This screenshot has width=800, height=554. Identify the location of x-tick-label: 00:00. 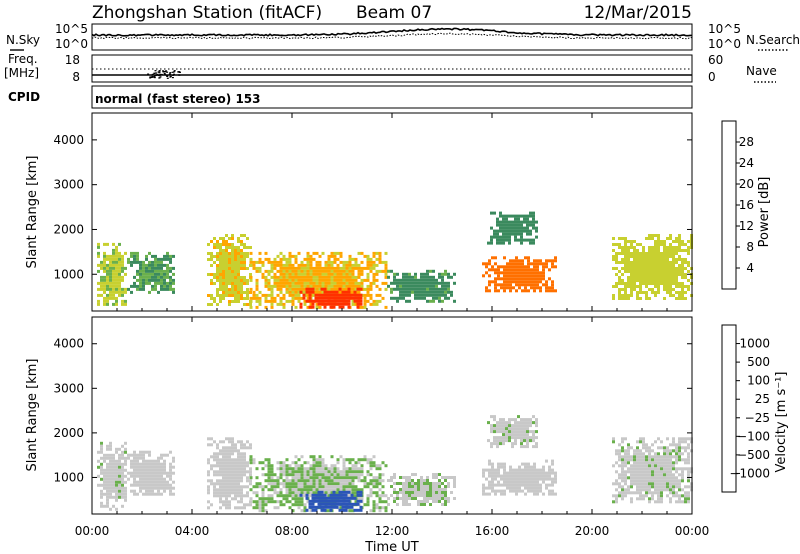
(92, 531).